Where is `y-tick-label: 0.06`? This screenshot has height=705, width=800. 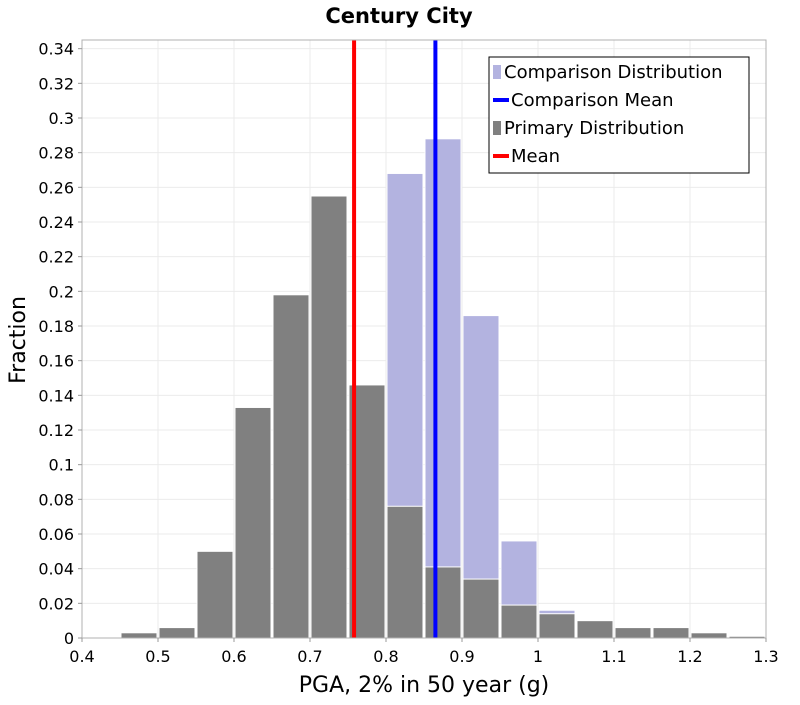 y-tick-label: 0.06 is located at coordinates (56, 534).